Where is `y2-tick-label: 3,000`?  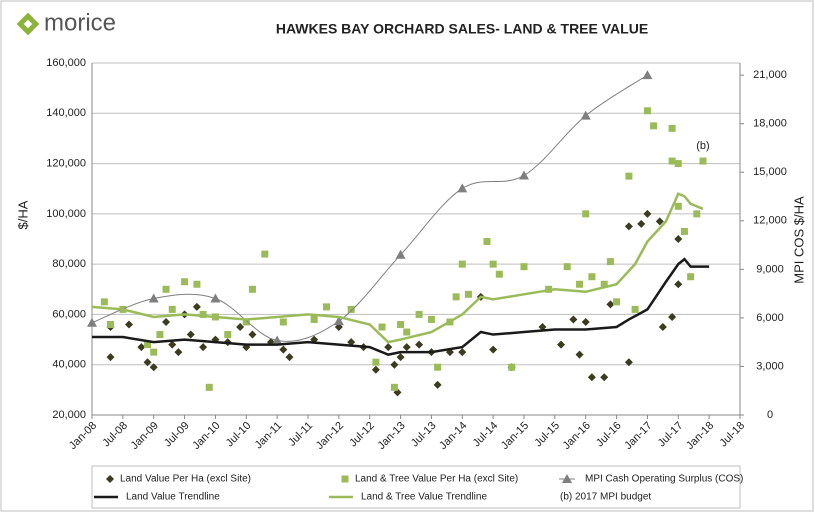
y2-tick-label: 3,000 is located at coordinates (770, 366).